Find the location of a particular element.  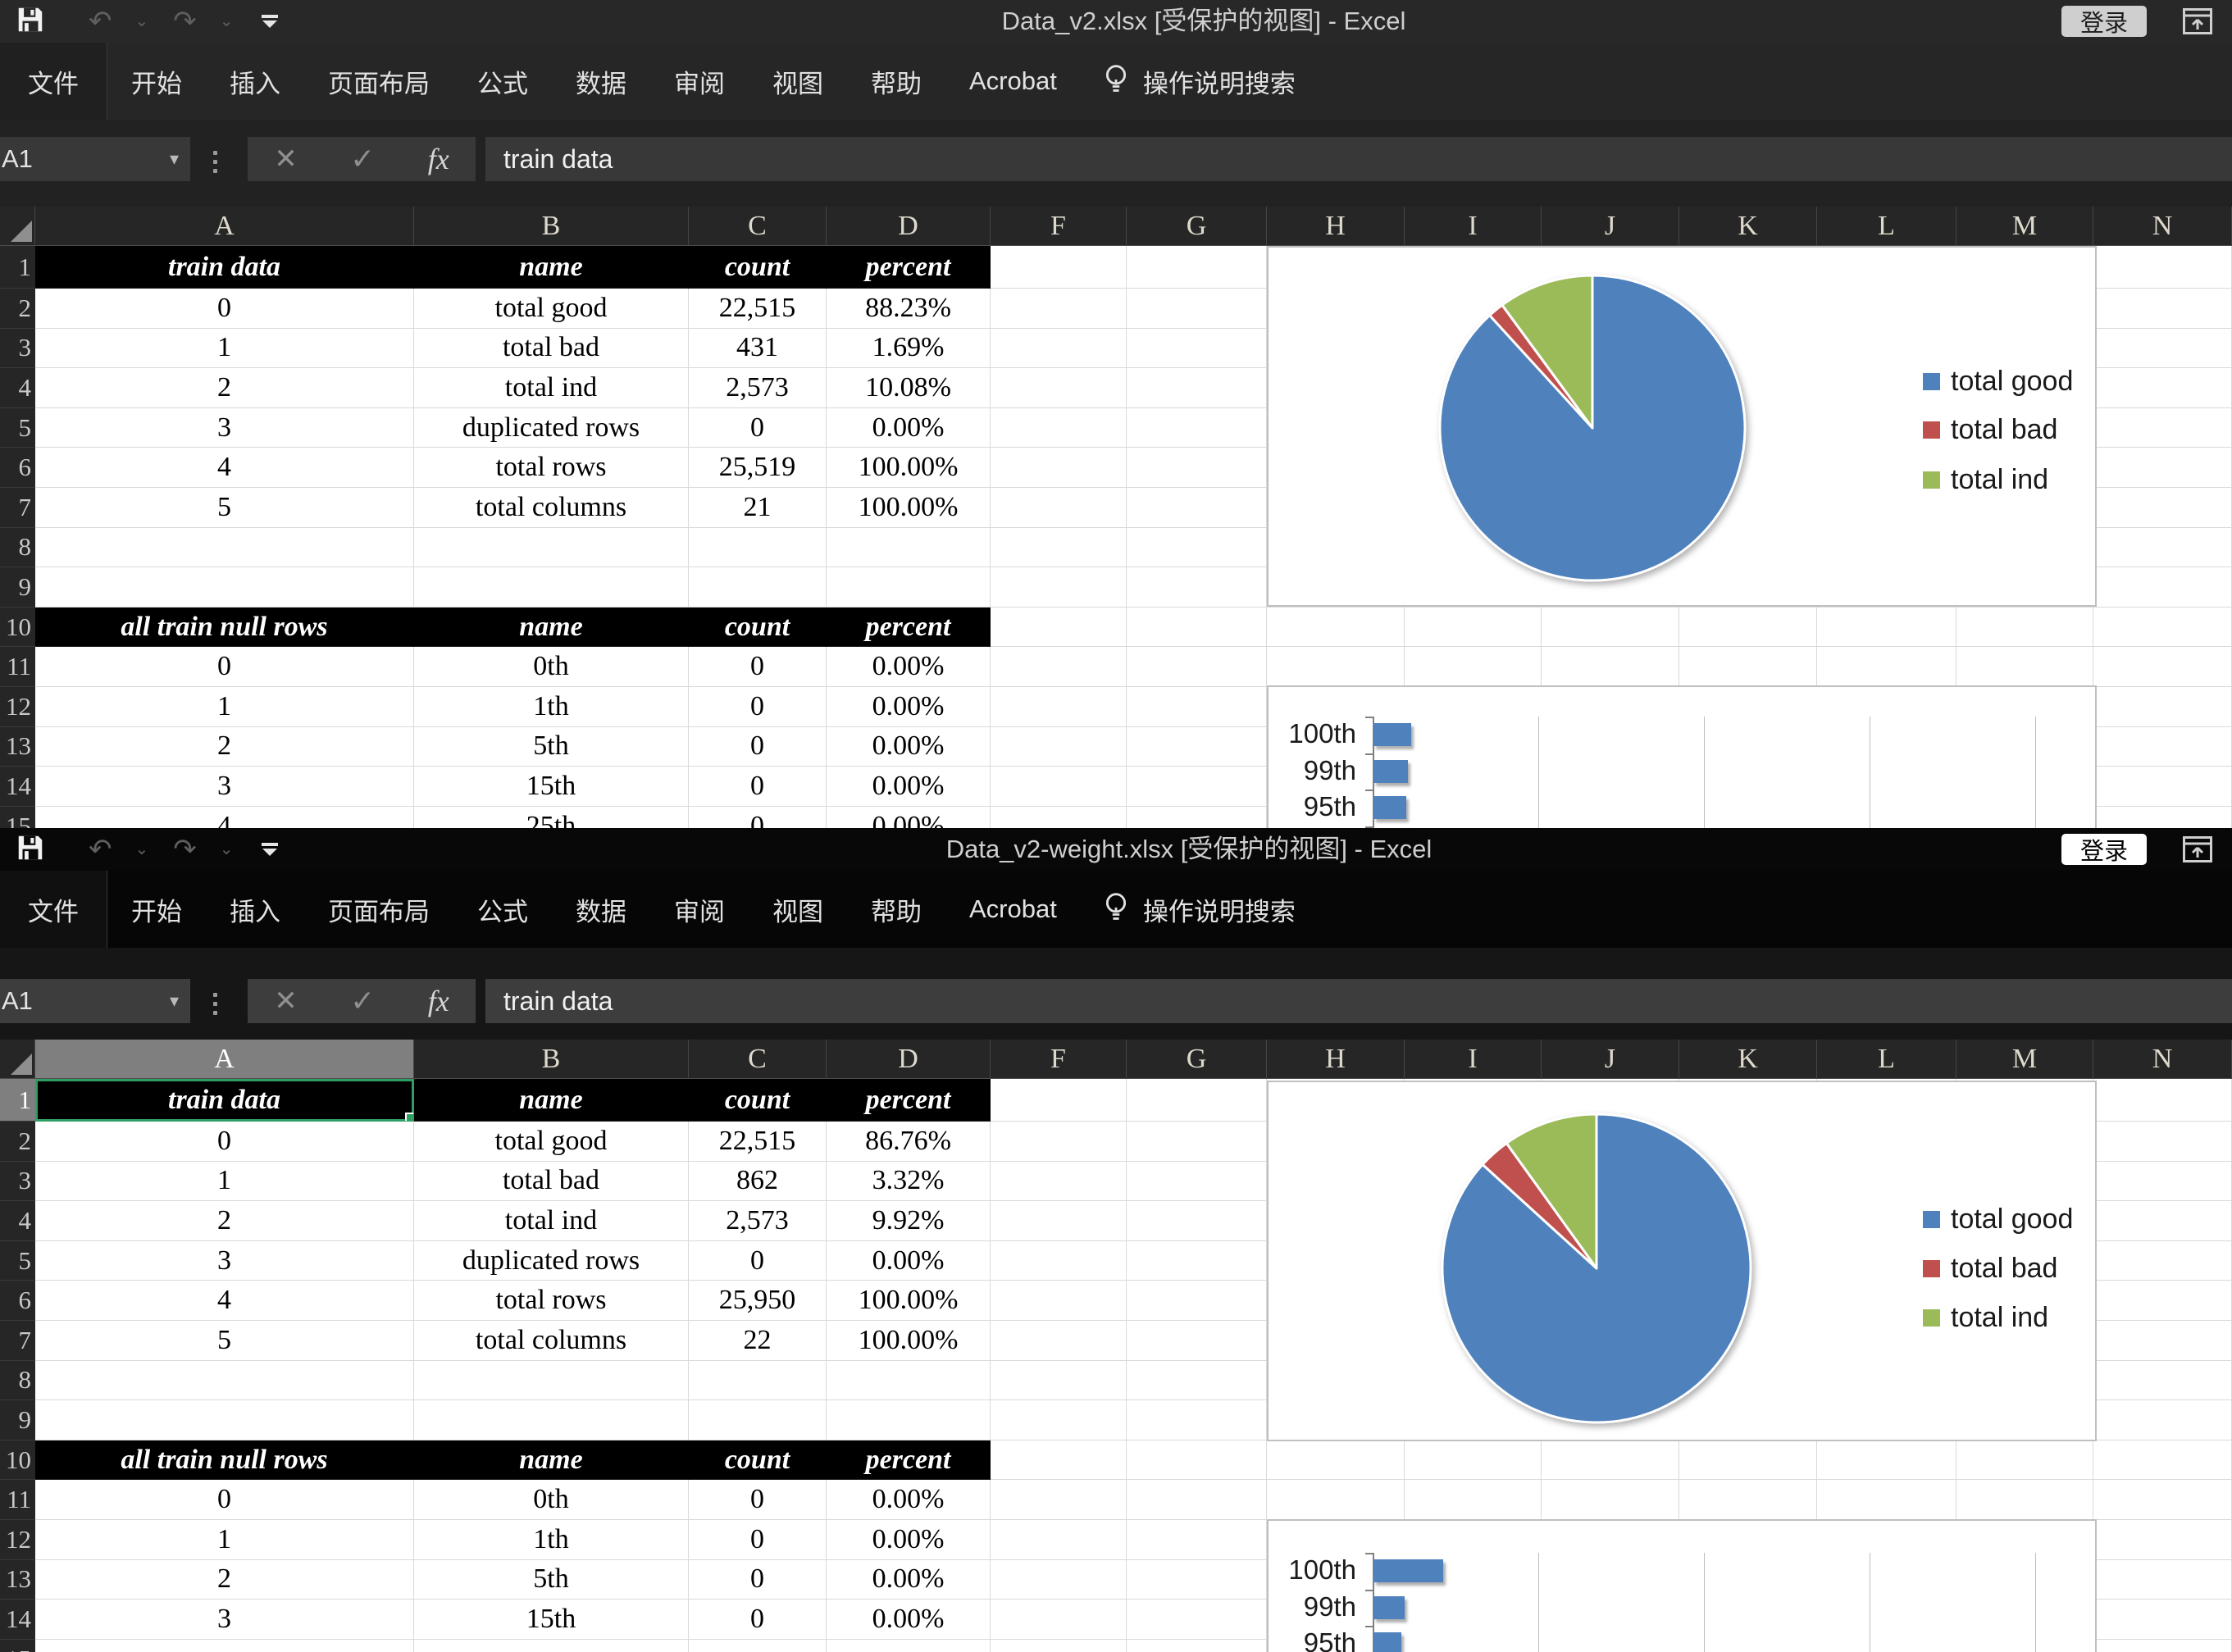

cell-F9 is located at coordinates (1059, 587).